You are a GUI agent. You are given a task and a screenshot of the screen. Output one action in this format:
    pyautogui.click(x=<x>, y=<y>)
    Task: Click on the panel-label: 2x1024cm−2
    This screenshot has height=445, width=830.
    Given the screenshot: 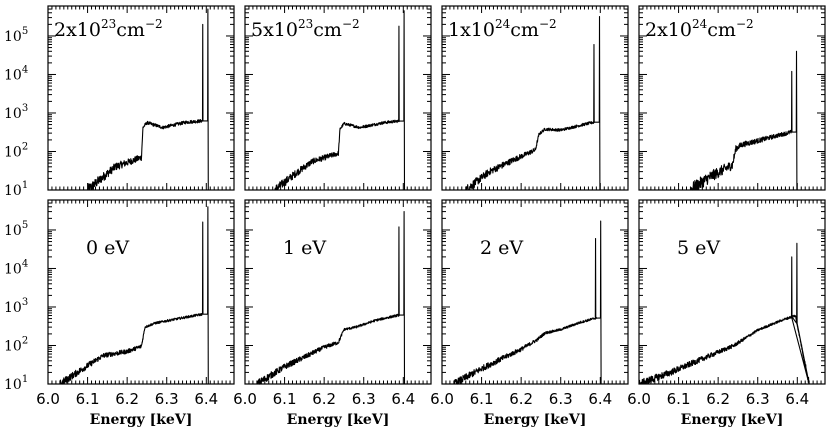 What is the action you would take?
    pyautogui.click(x=699, y=29)
    